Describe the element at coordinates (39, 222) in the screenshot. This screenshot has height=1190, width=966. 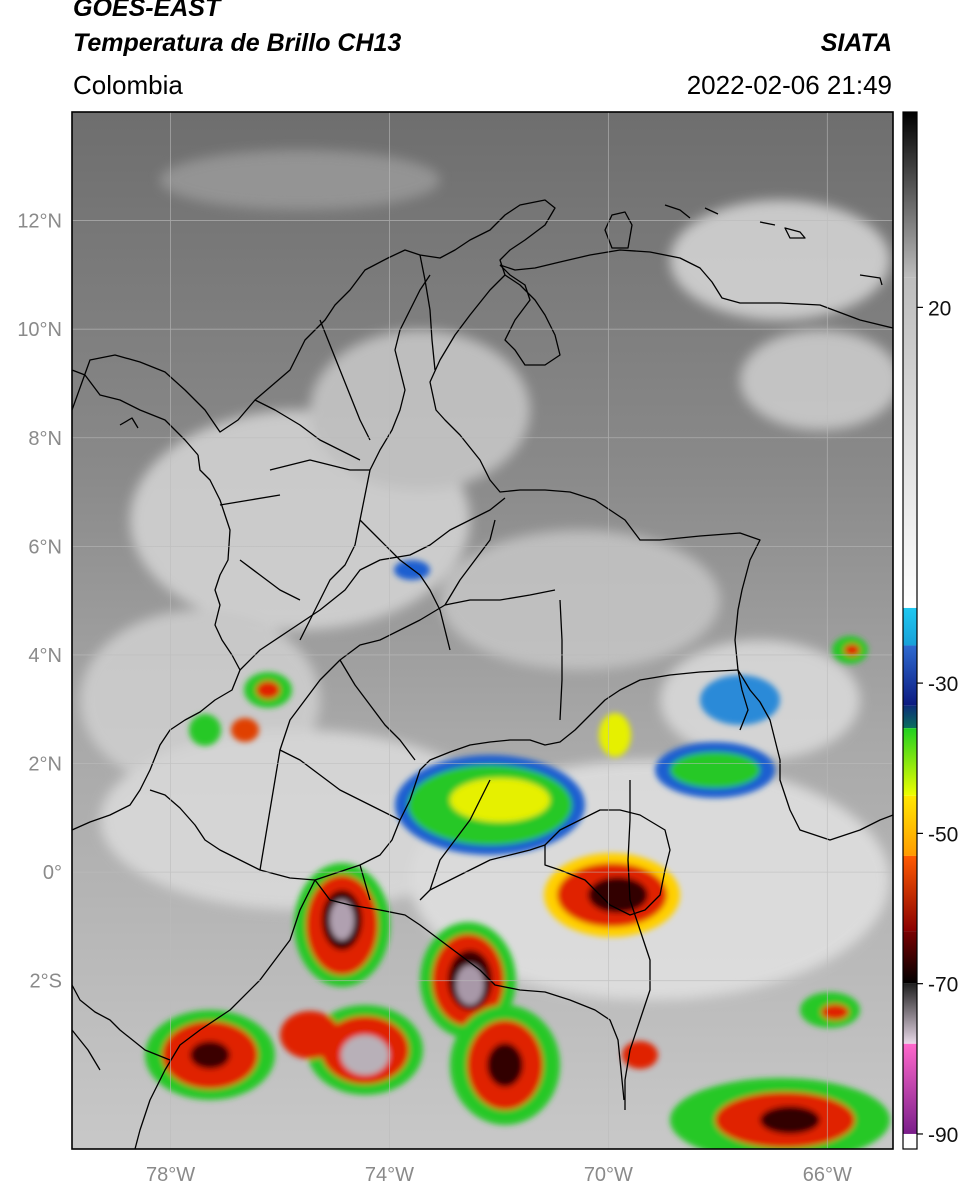
I see `lat-label: 12°N` at that location.